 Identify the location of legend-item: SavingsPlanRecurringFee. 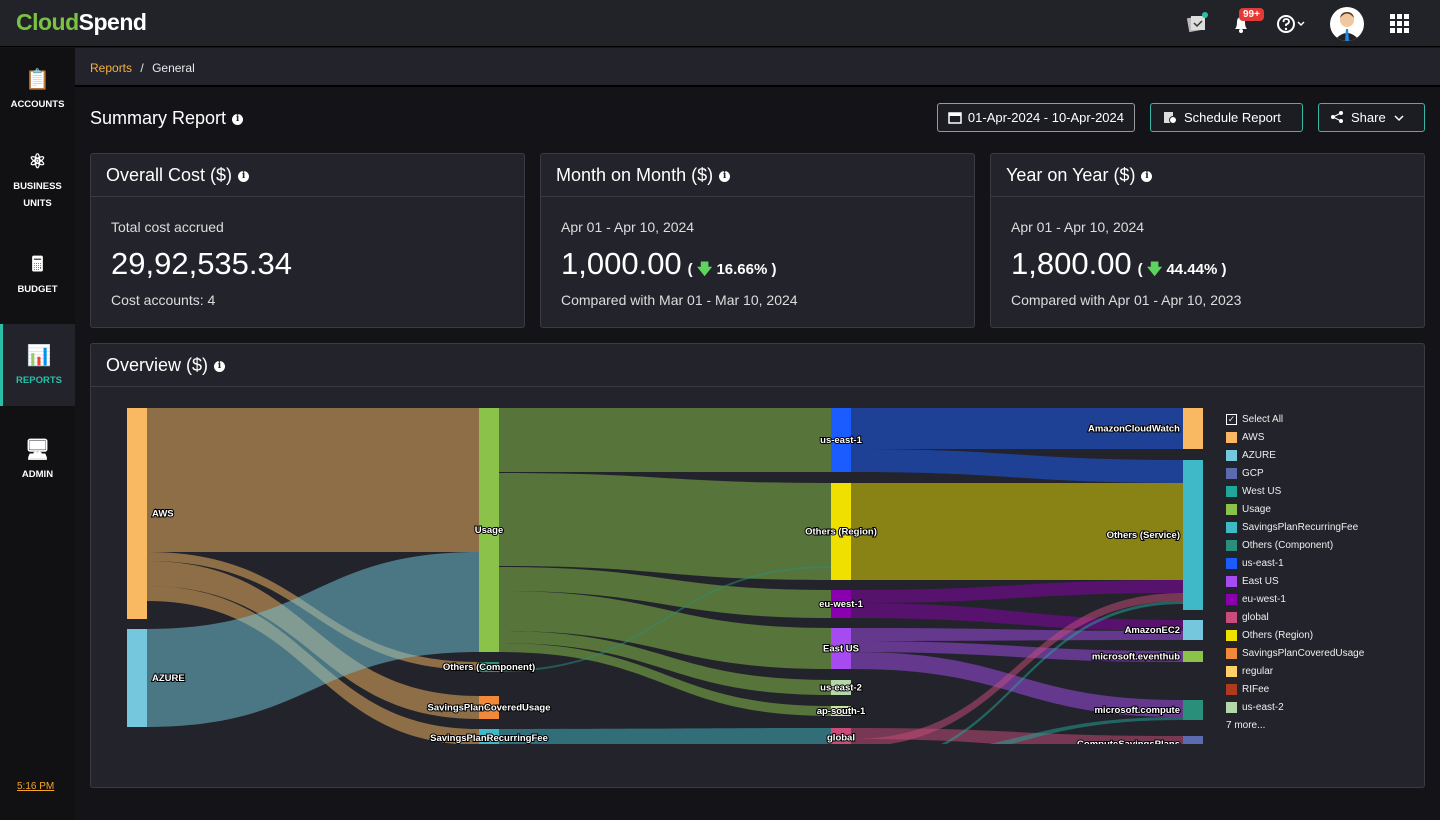
(1295, 527).